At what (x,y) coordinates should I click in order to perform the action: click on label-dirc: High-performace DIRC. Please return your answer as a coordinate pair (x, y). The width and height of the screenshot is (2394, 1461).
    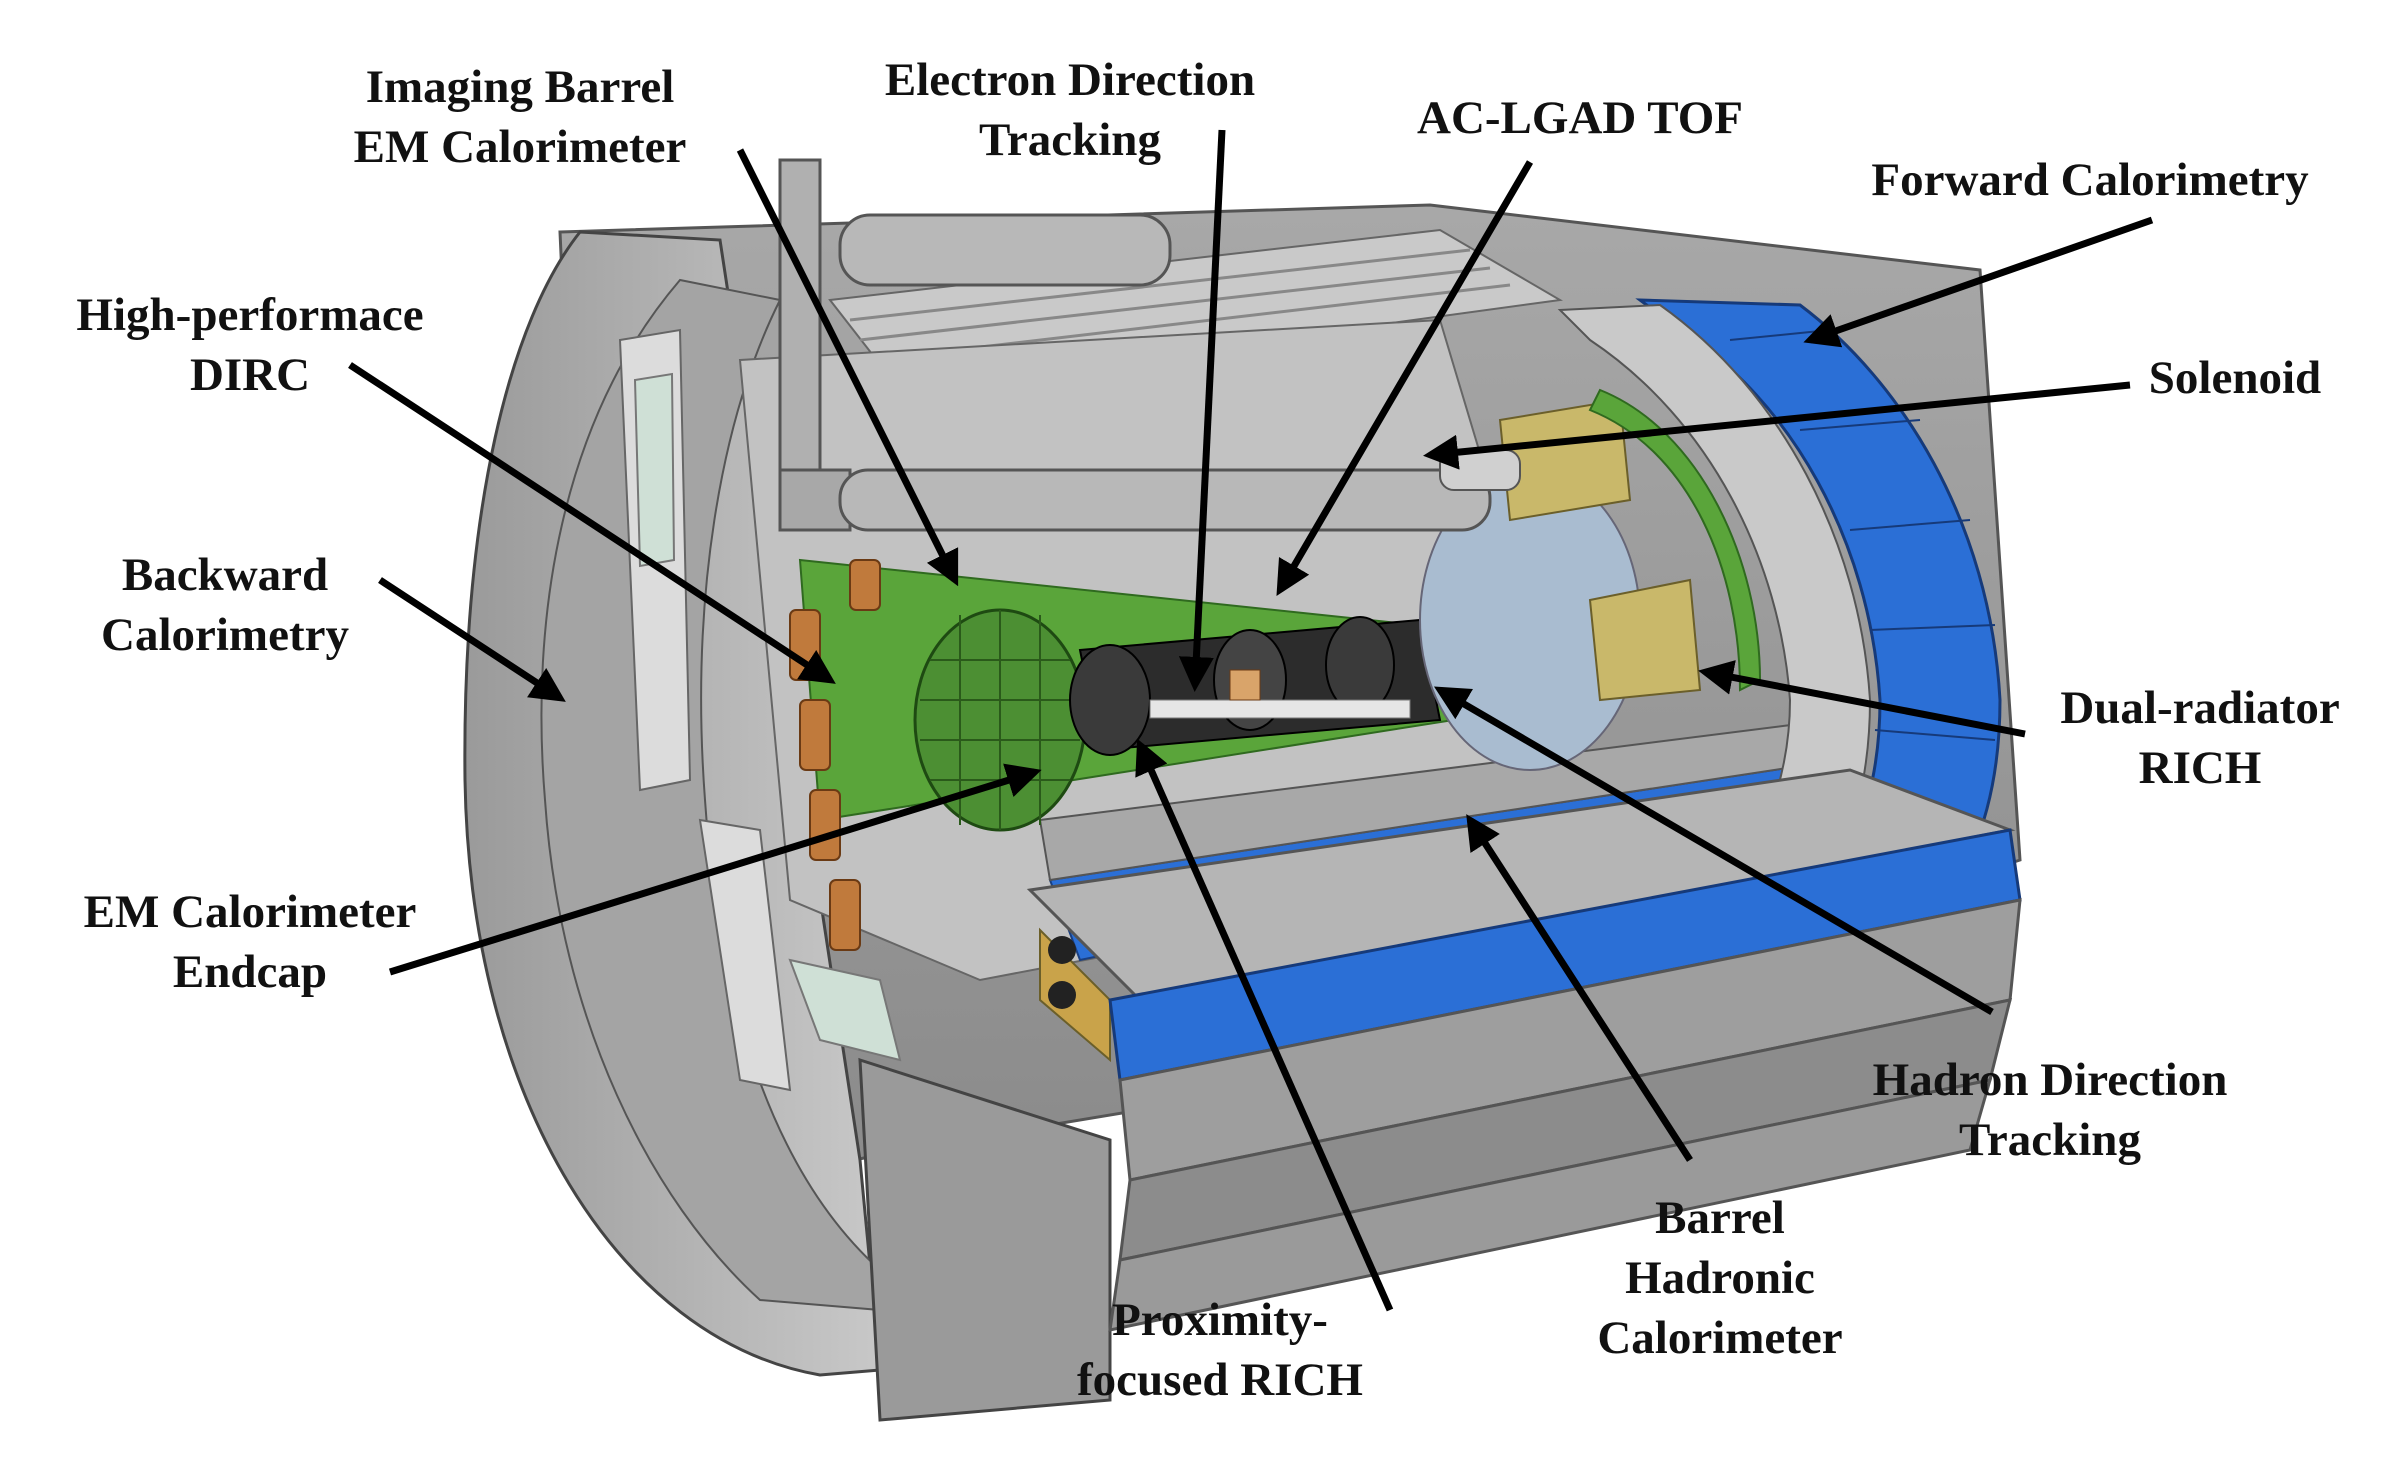
    Looking at the image, I should click on (250, 345).